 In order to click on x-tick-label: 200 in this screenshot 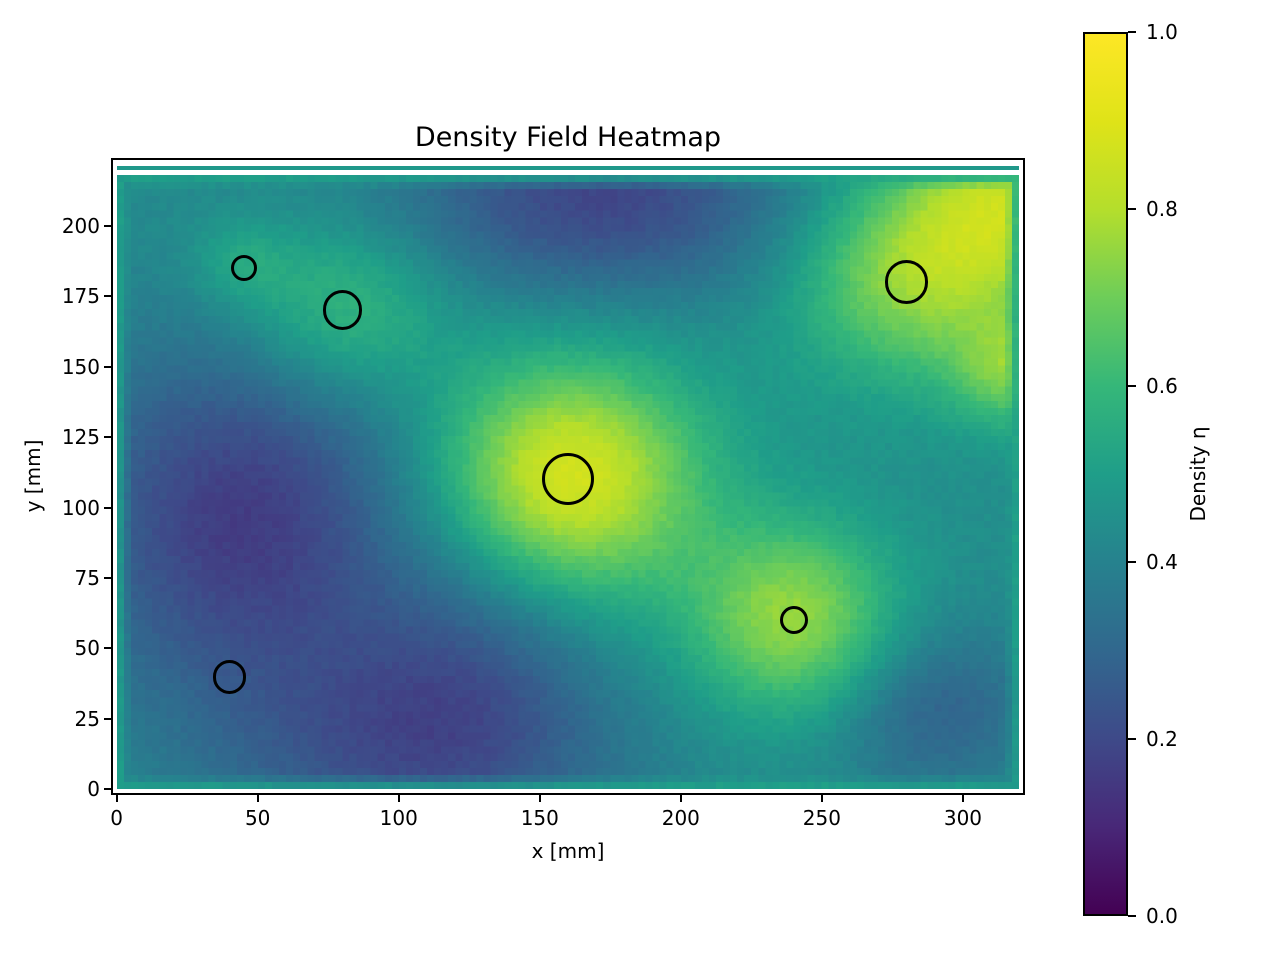, I will do `click(680, 818)`.